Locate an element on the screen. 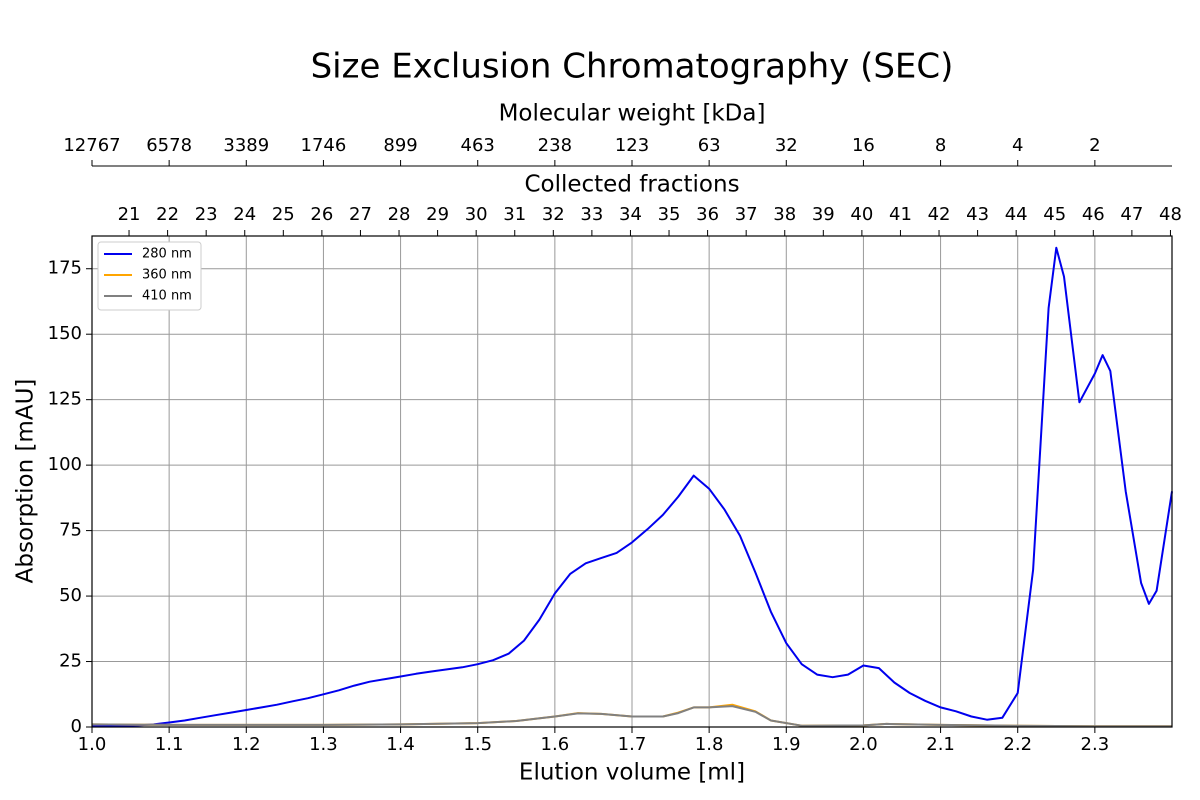 This screenshot has height=800, width=1200. fraction-tick-label: 42 is located at coordinates (939, 214).